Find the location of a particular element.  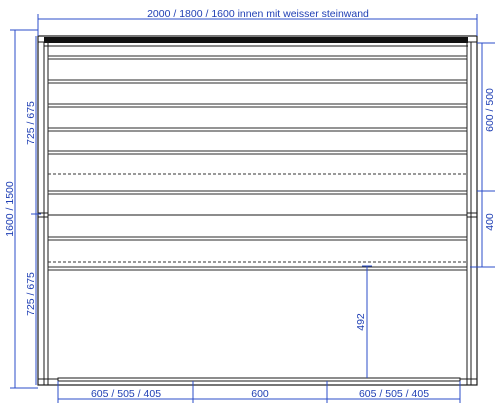

right-section-dimensions: 600 / 500 400 is located at coordinates (482, 155).